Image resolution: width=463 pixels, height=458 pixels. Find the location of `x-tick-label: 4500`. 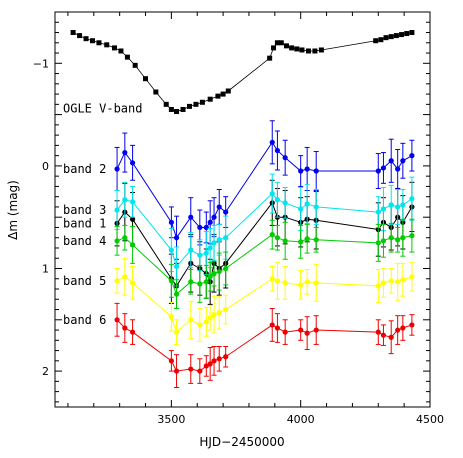

x-tick-label: 4500 is located at coordinates (430, 419).